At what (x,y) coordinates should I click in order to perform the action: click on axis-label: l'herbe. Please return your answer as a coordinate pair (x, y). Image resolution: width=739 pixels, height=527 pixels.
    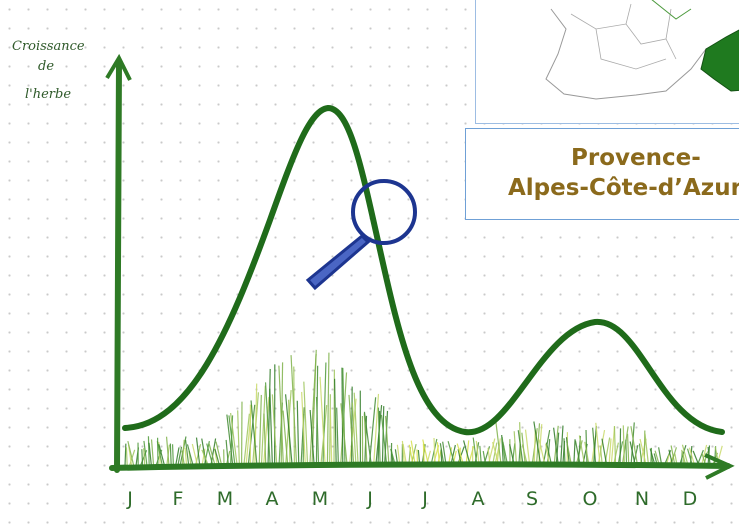
    Looking at the image, I should click on (48, 94).